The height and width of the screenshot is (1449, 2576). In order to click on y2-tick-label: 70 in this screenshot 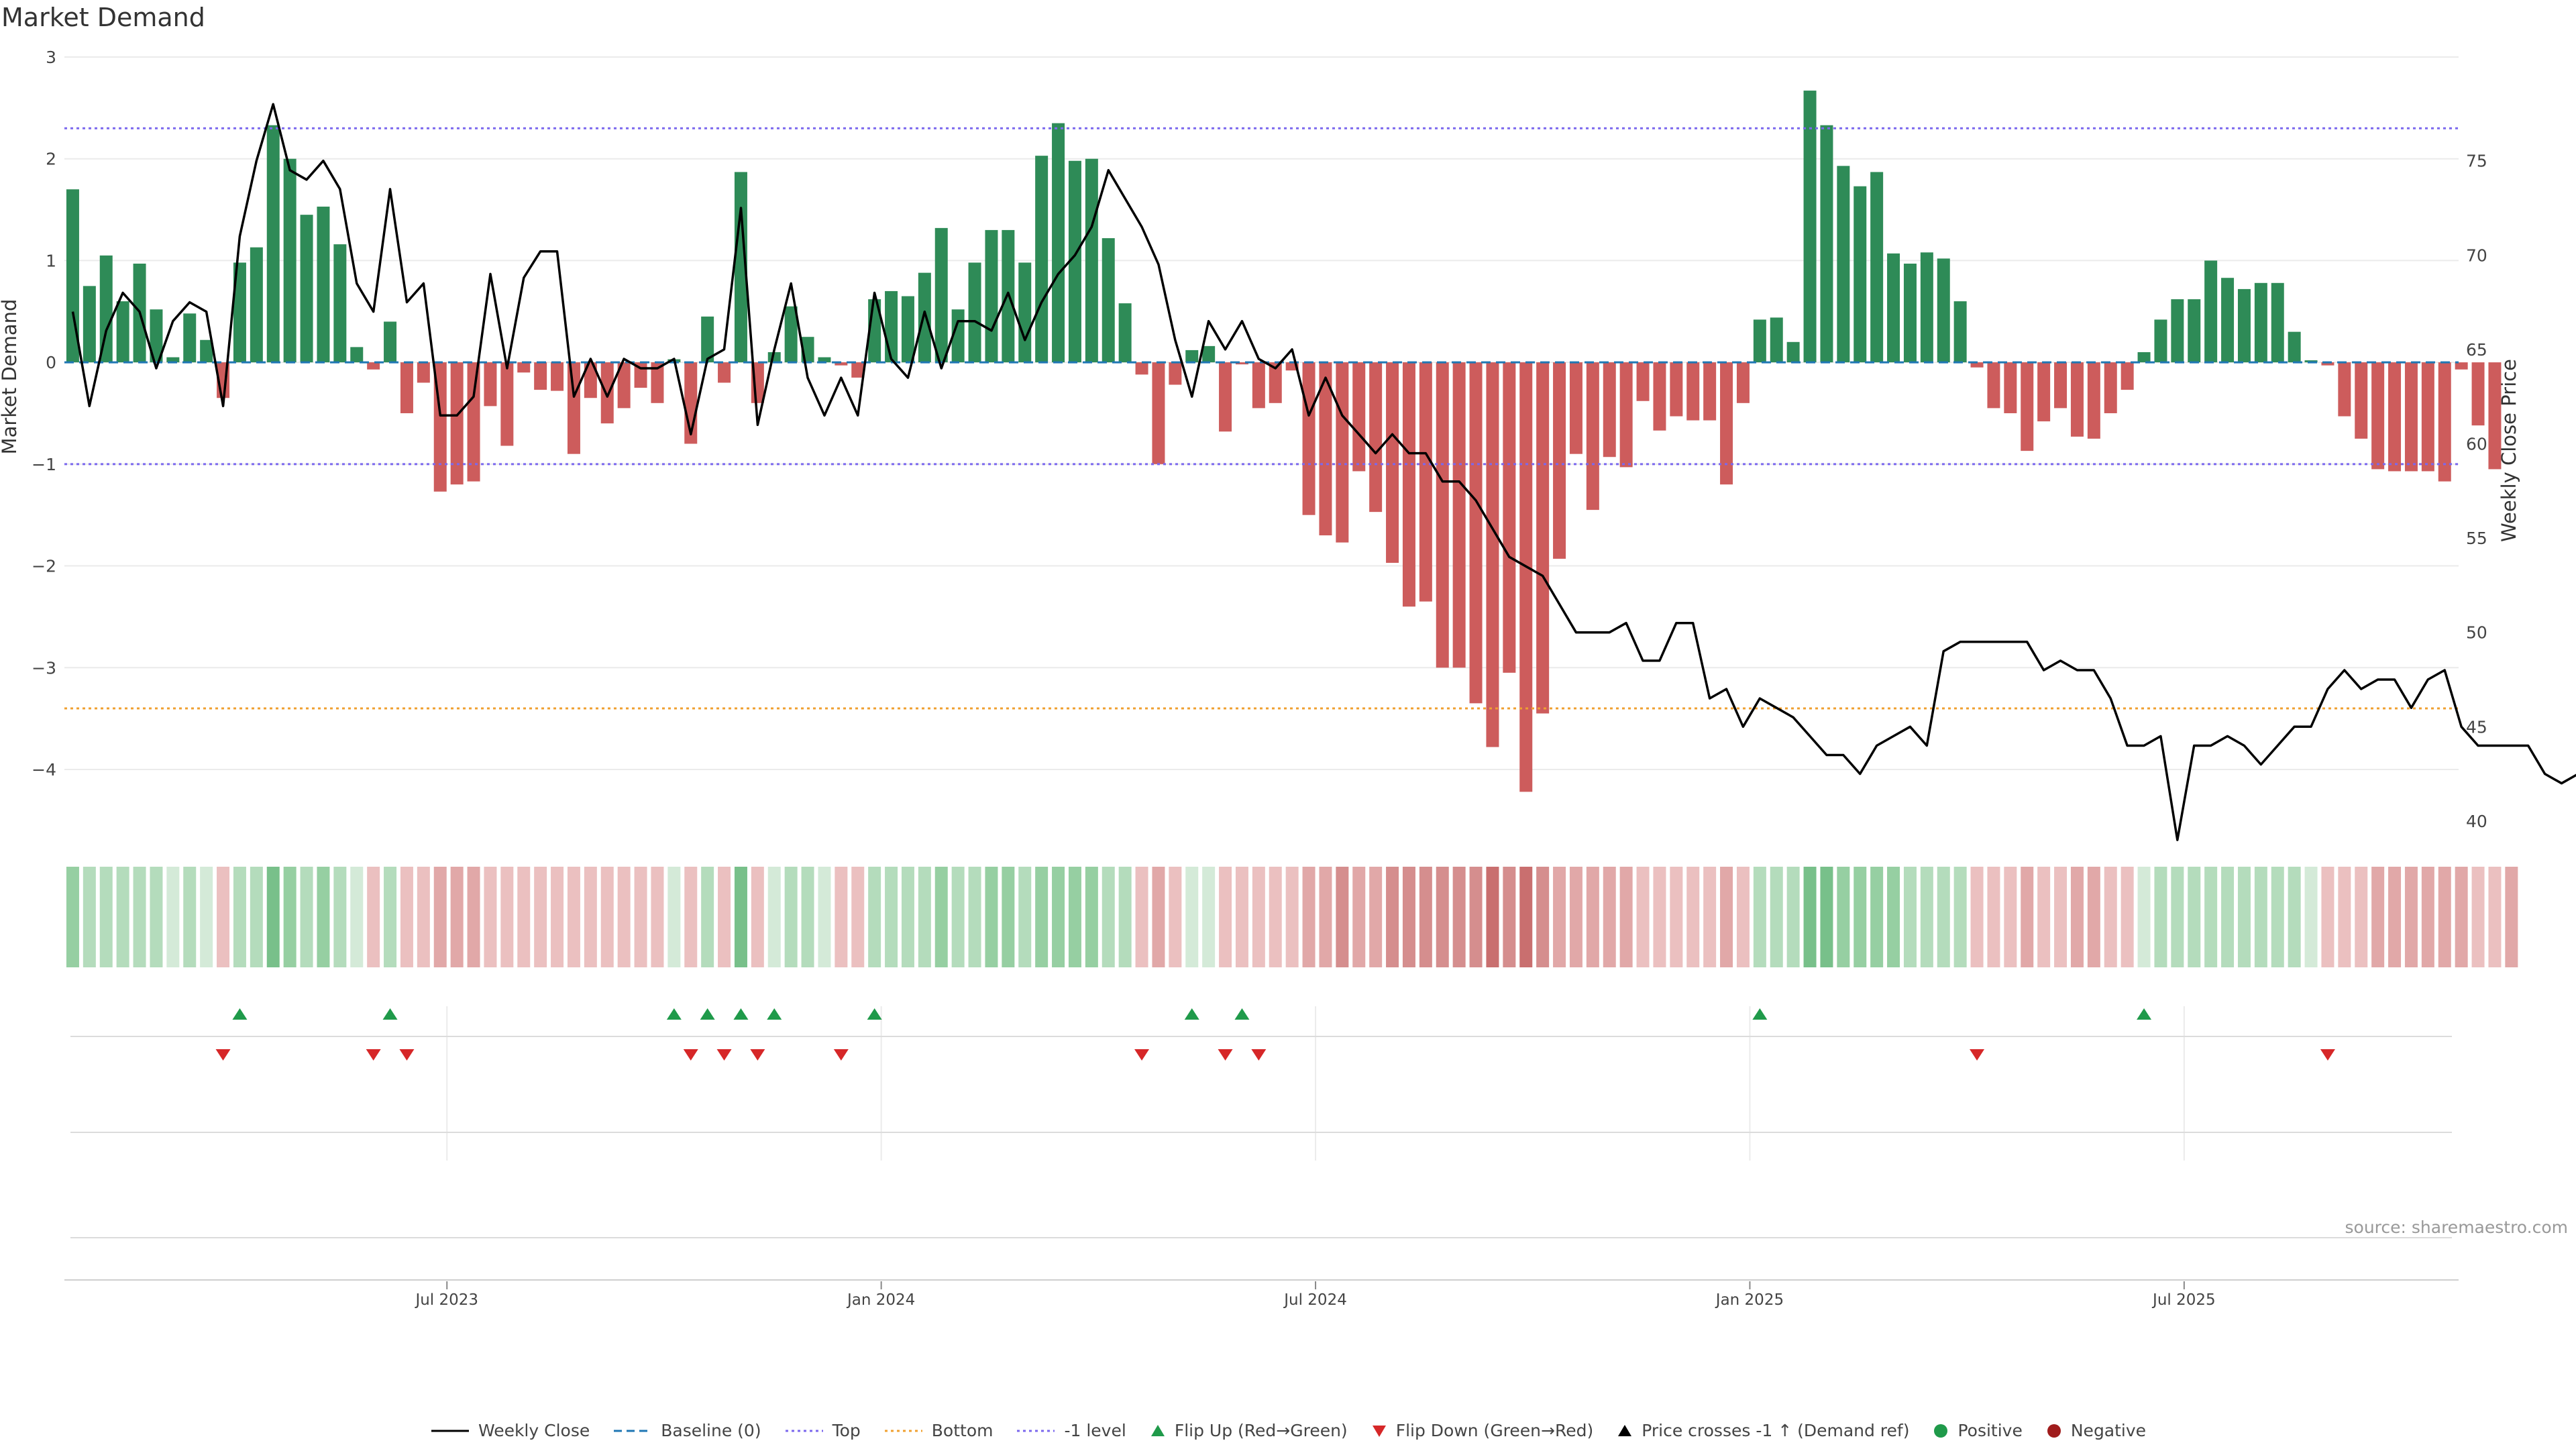, I will do `click(2476, 255)`.